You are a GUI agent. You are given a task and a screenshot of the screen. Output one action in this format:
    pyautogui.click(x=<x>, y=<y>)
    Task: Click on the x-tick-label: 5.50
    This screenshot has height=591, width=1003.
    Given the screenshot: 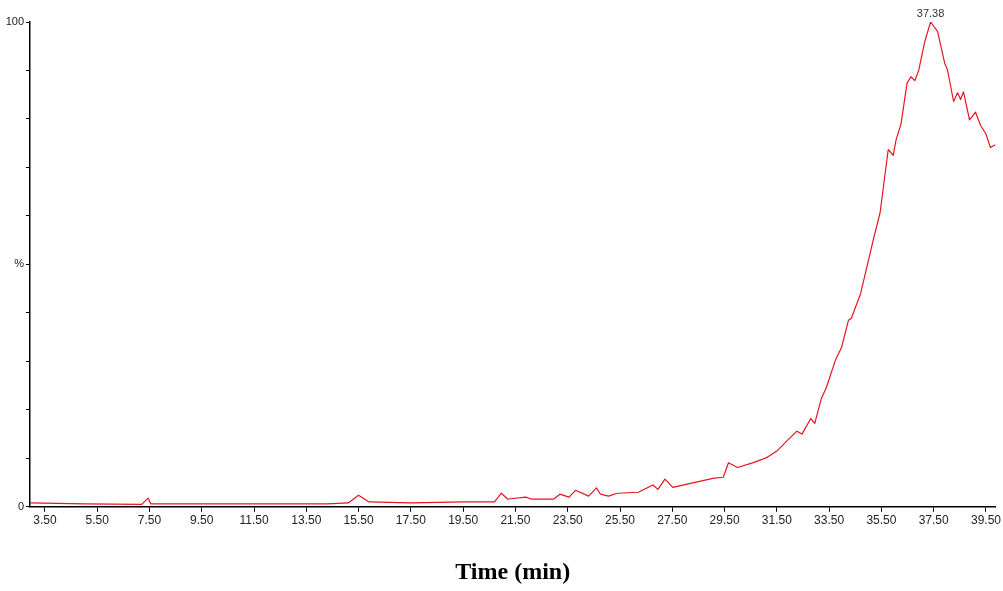 What is the action you would take?
    pyautogui.click(x=97, y=520)
    